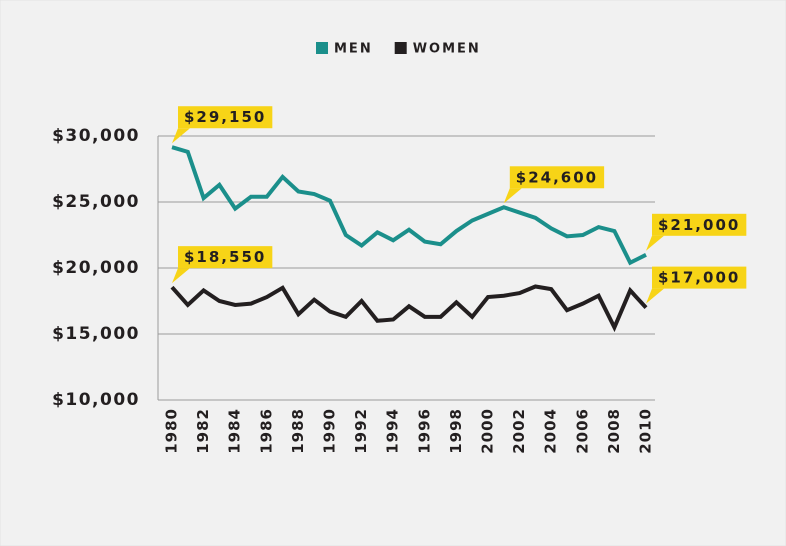  I want to click on x-tick-label: 2010, so click(646, 431).